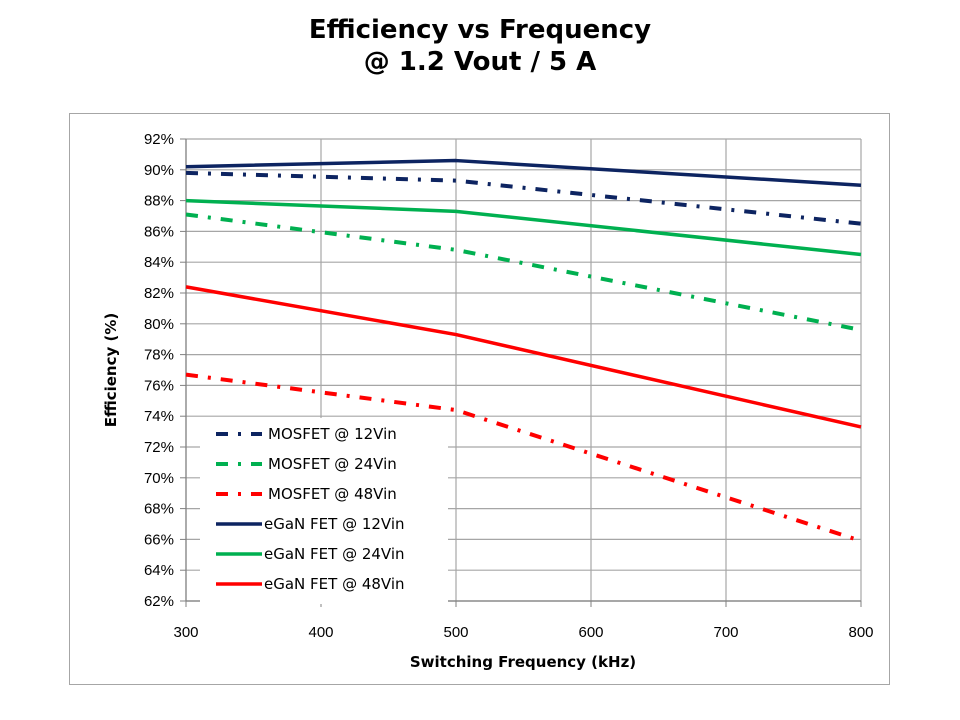 The width and height of the screenshot is (960, 720). Describe the element at coordinates (159, 601) in the screenshot. I see `y-tick-label: 62%` at that location.